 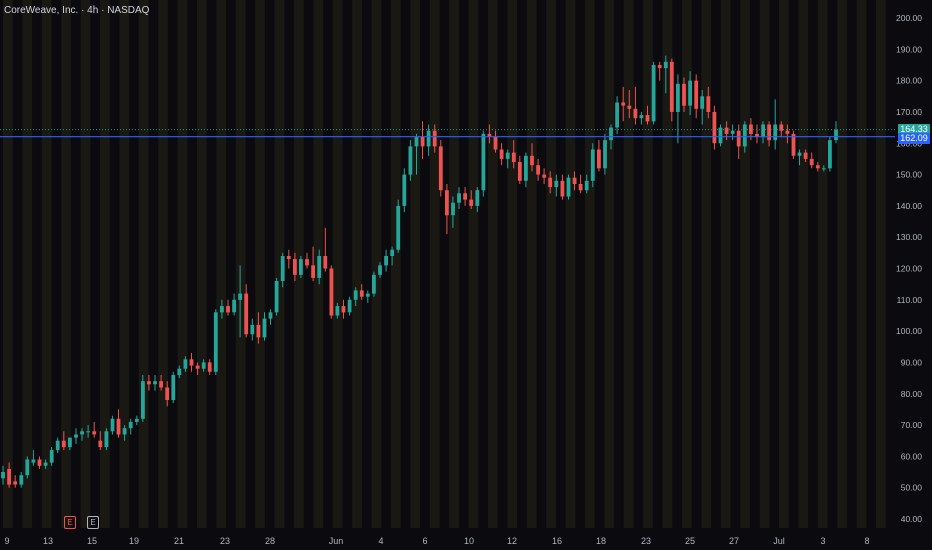 What do you see at coordinates (336, 541) in the screenshot?
I see `x-tick-label: Jun` at bounding box center [336, 541].